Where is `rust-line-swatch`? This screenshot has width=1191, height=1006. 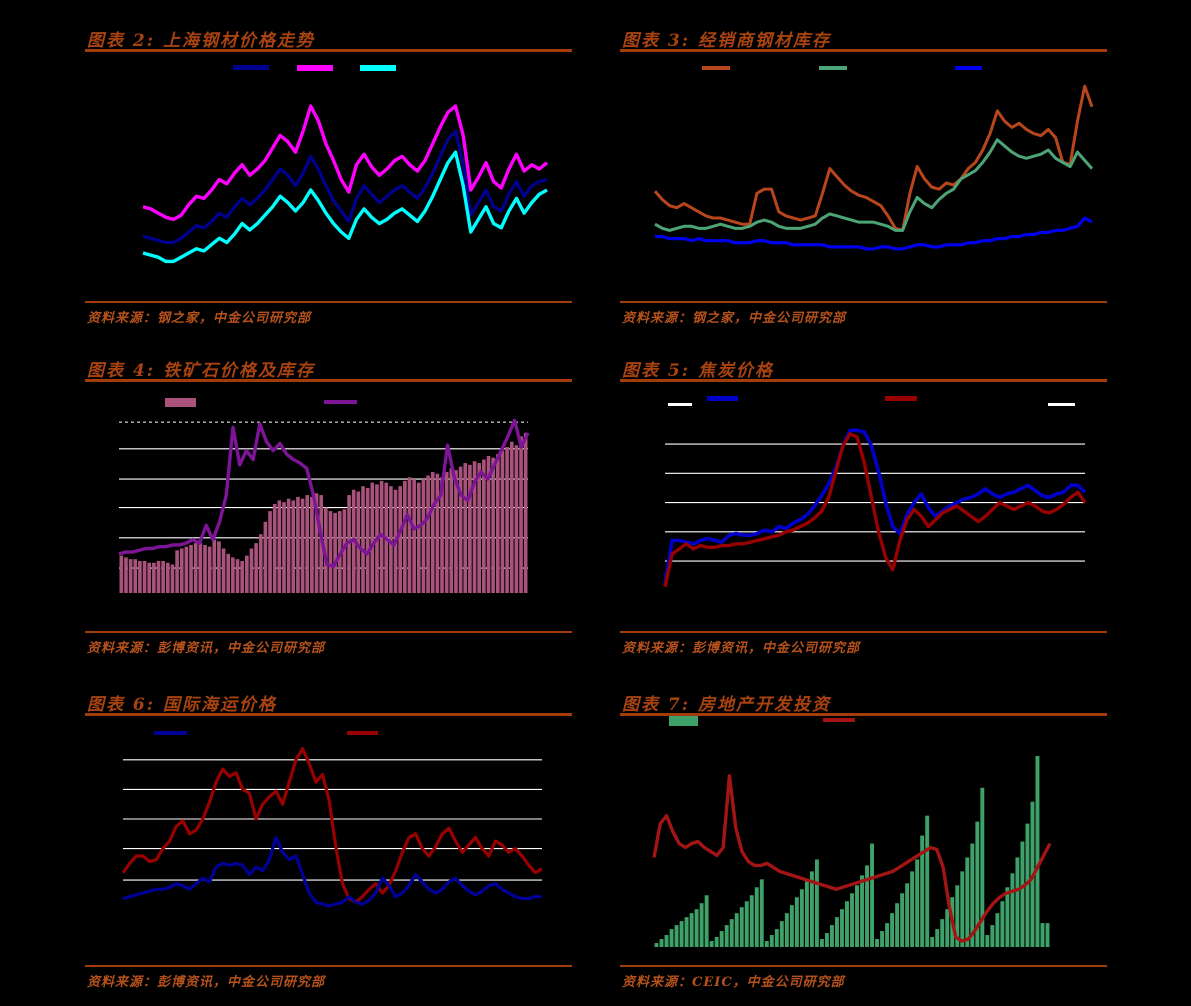 rust-line-swatch is located at coordinates (716, 68).